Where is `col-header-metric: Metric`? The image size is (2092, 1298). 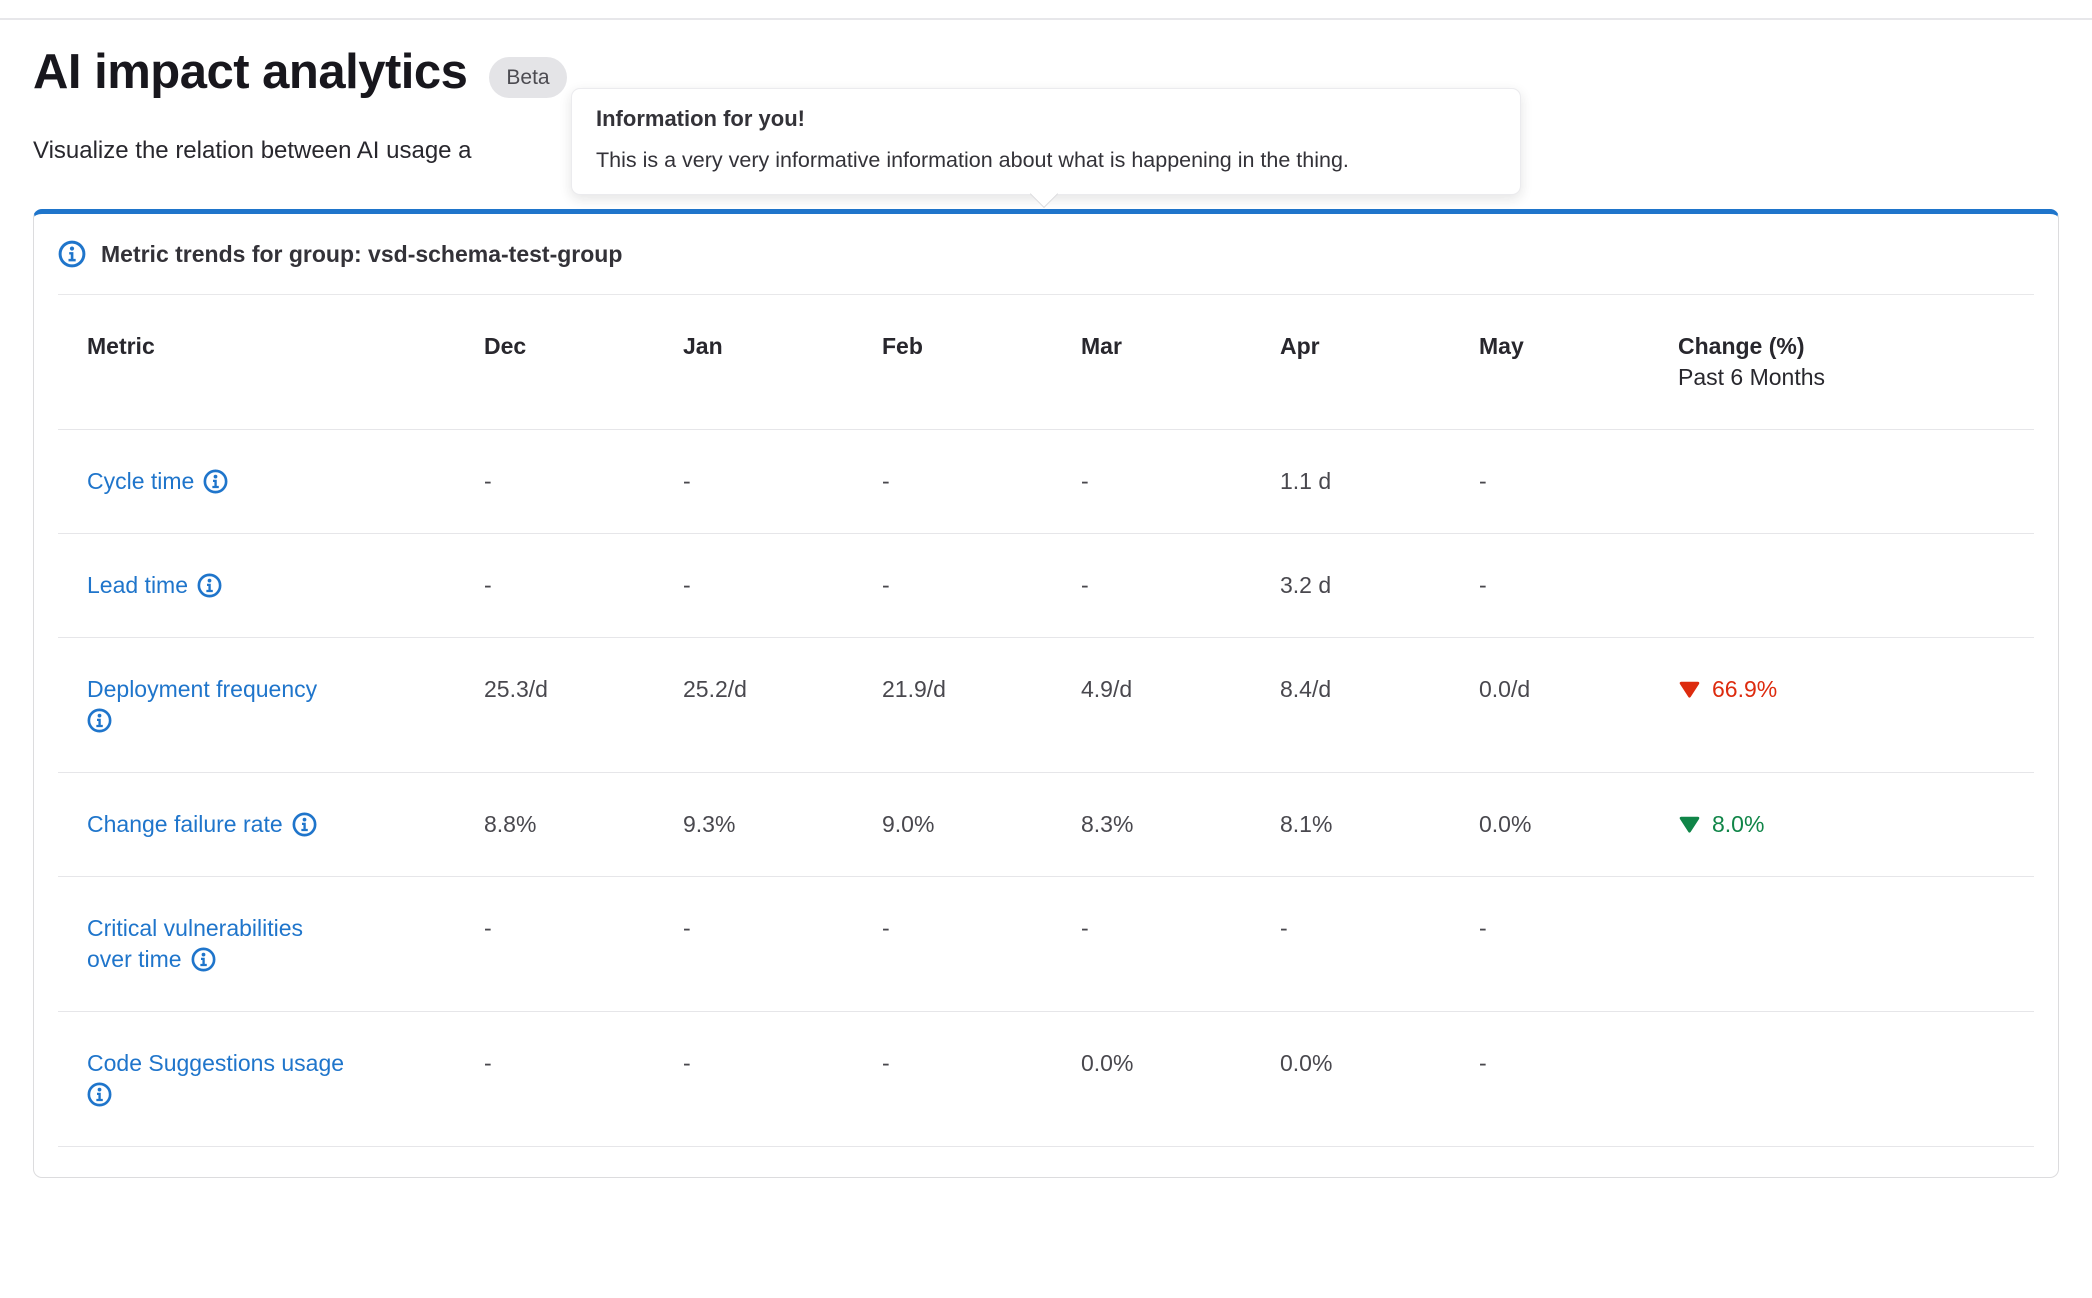 col-header-metric: Metric is located at coordinates (271, 362).